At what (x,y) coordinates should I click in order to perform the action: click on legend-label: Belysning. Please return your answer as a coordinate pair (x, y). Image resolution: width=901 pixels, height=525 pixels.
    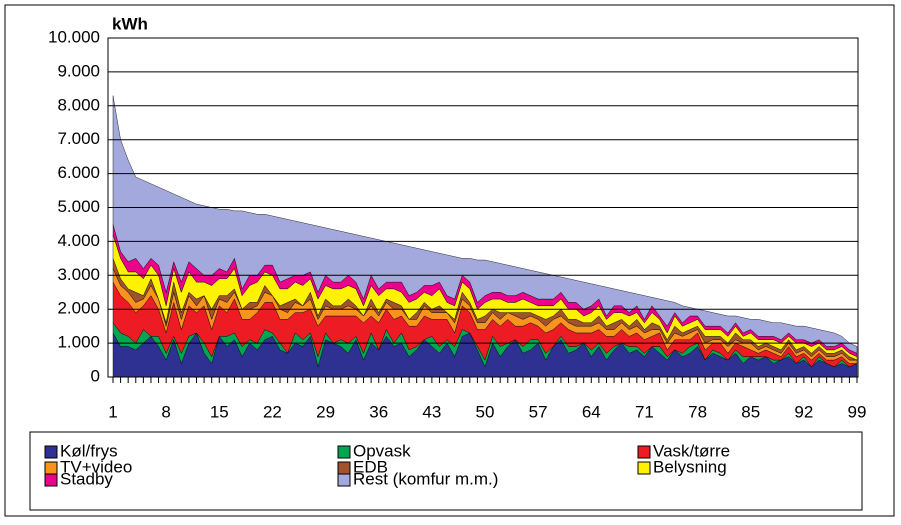
    Looking at the image, I should click on (690, 466).